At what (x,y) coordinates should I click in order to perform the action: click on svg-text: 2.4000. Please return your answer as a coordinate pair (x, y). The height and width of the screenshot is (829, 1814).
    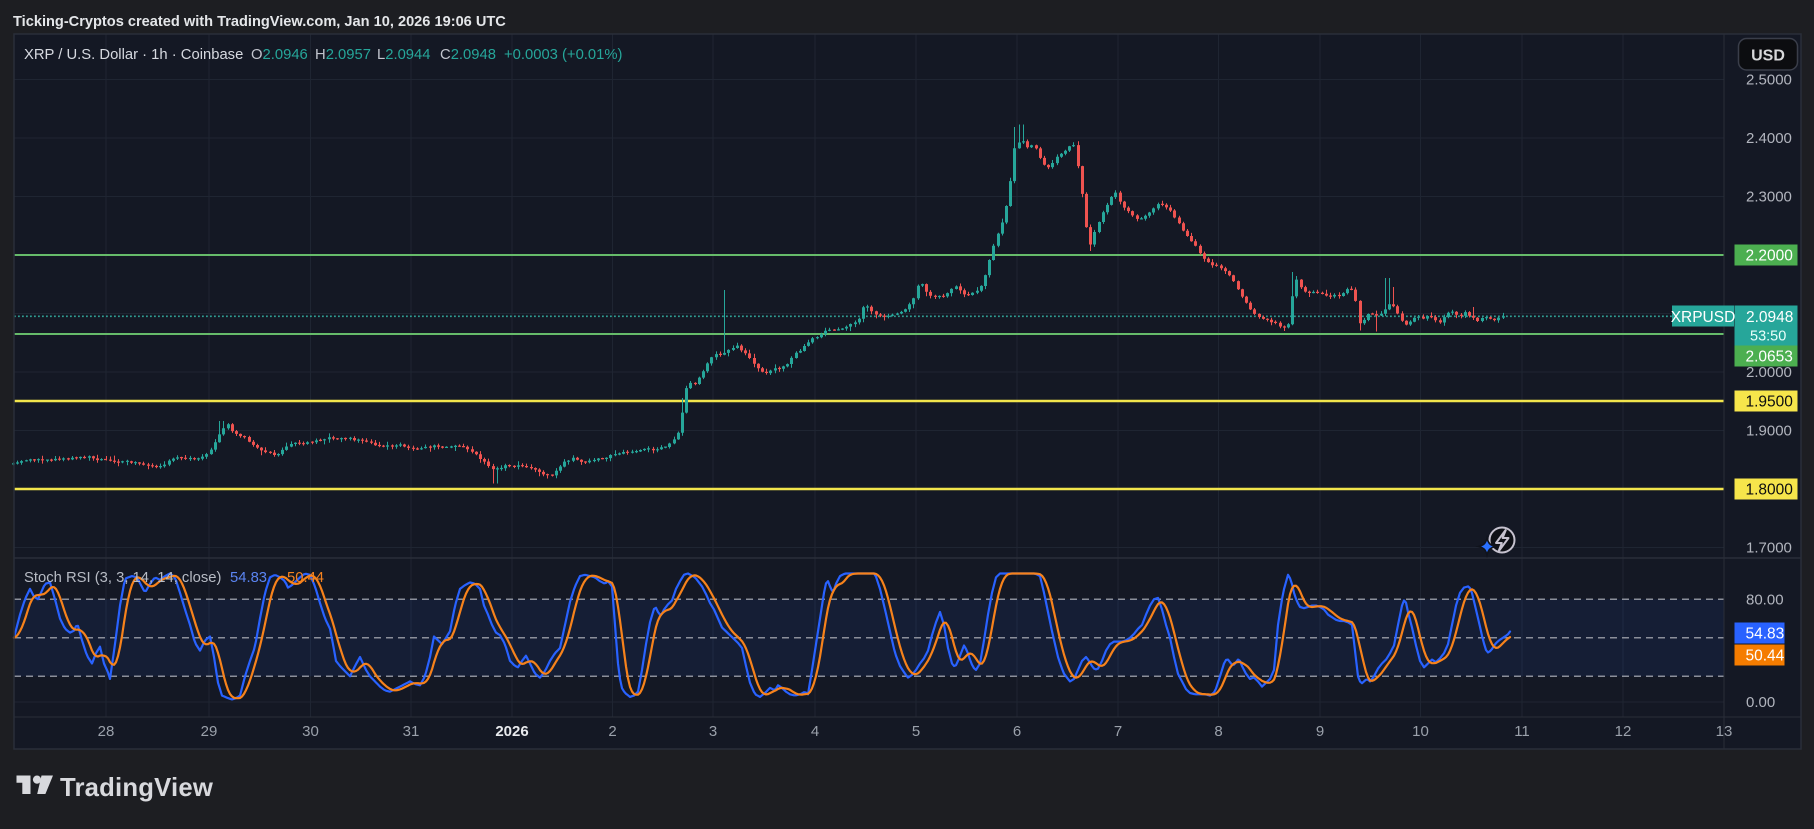
    Looking at the image, I should click on (1769, 138).